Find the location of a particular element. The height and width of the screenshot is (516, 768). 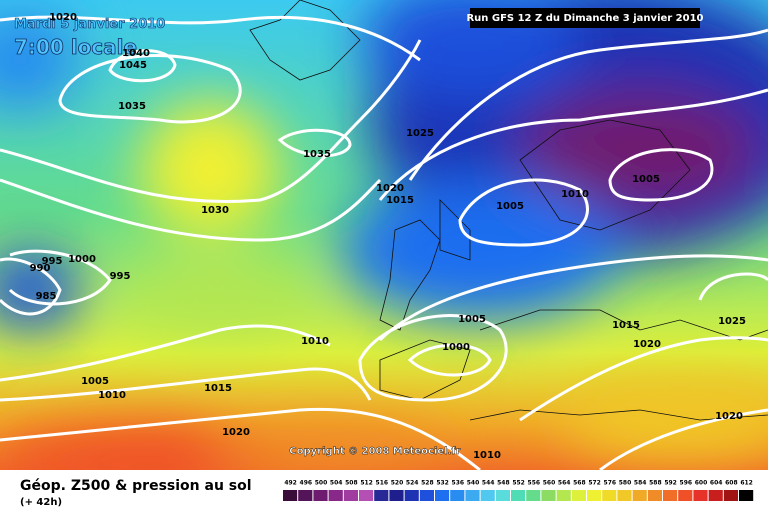

legend-label: 516 is located at coordinates (382, 483).